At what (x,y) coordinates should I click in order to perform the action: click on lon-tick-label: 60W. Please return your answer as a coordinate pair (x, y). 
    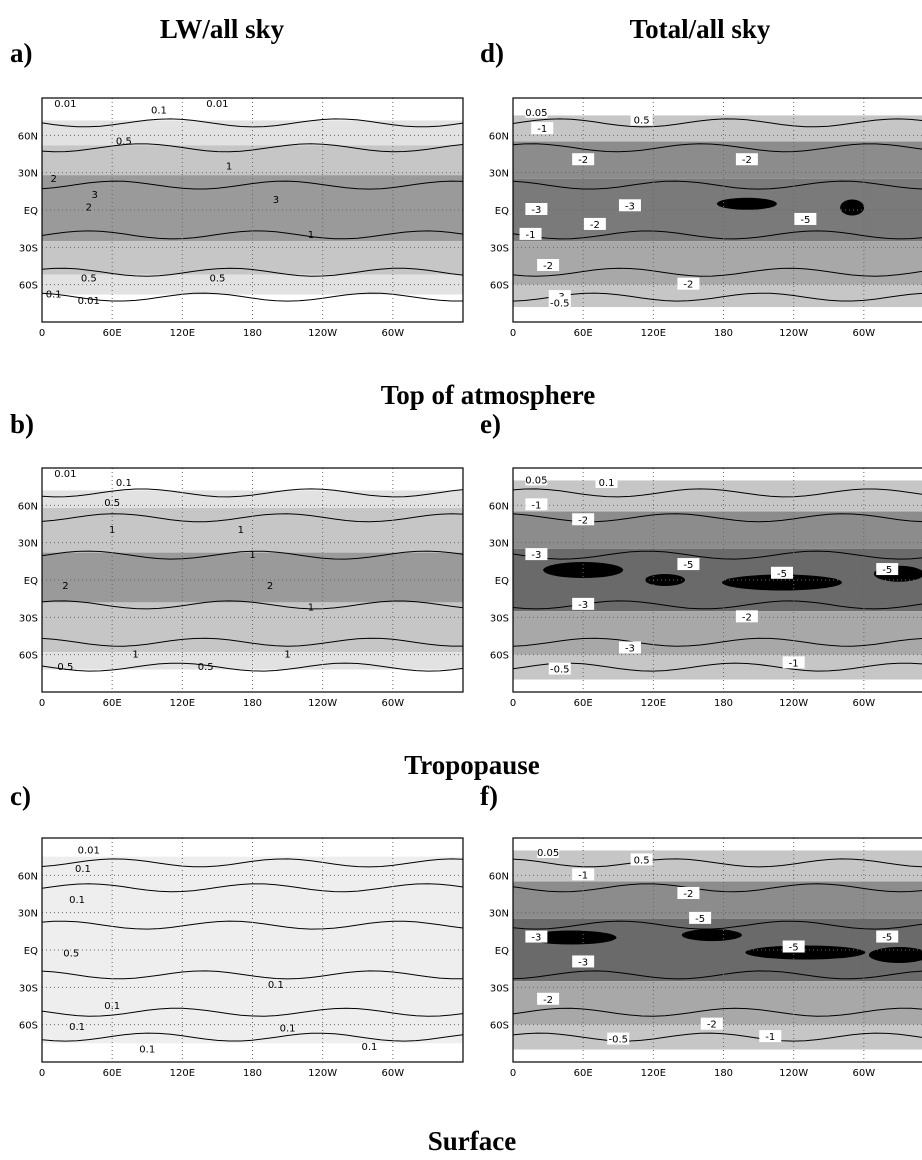
    Looking at the image, I should click on (864, 1073).